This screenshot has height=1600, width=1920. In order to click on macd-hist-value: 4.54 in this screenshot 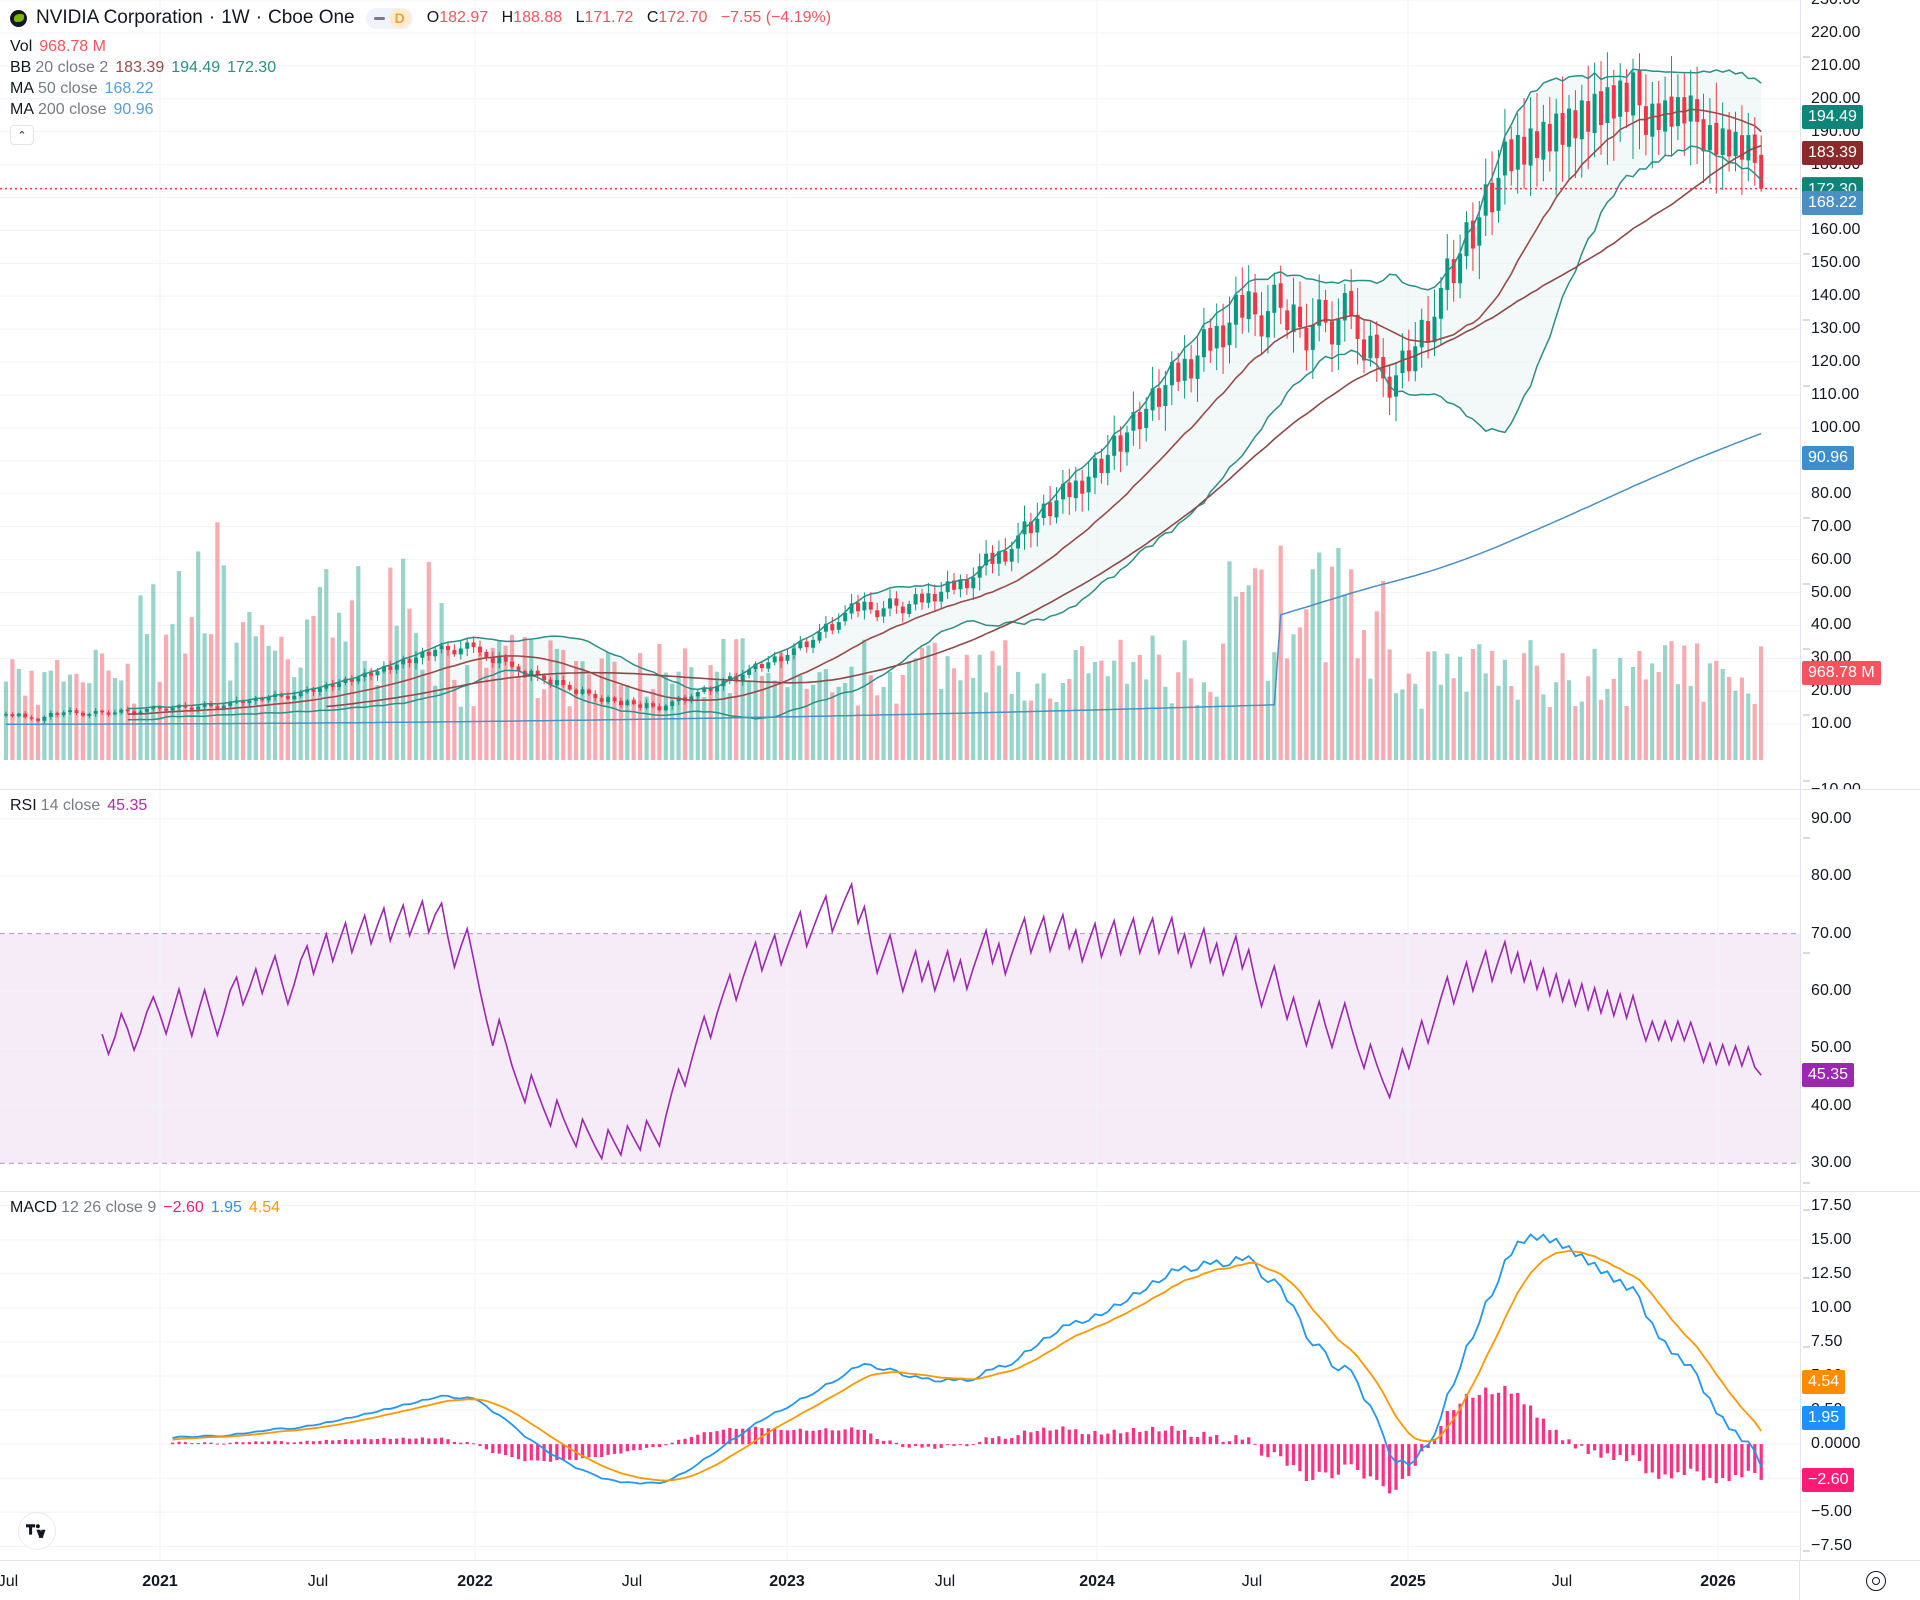, I will do `click(264, 1207)`.